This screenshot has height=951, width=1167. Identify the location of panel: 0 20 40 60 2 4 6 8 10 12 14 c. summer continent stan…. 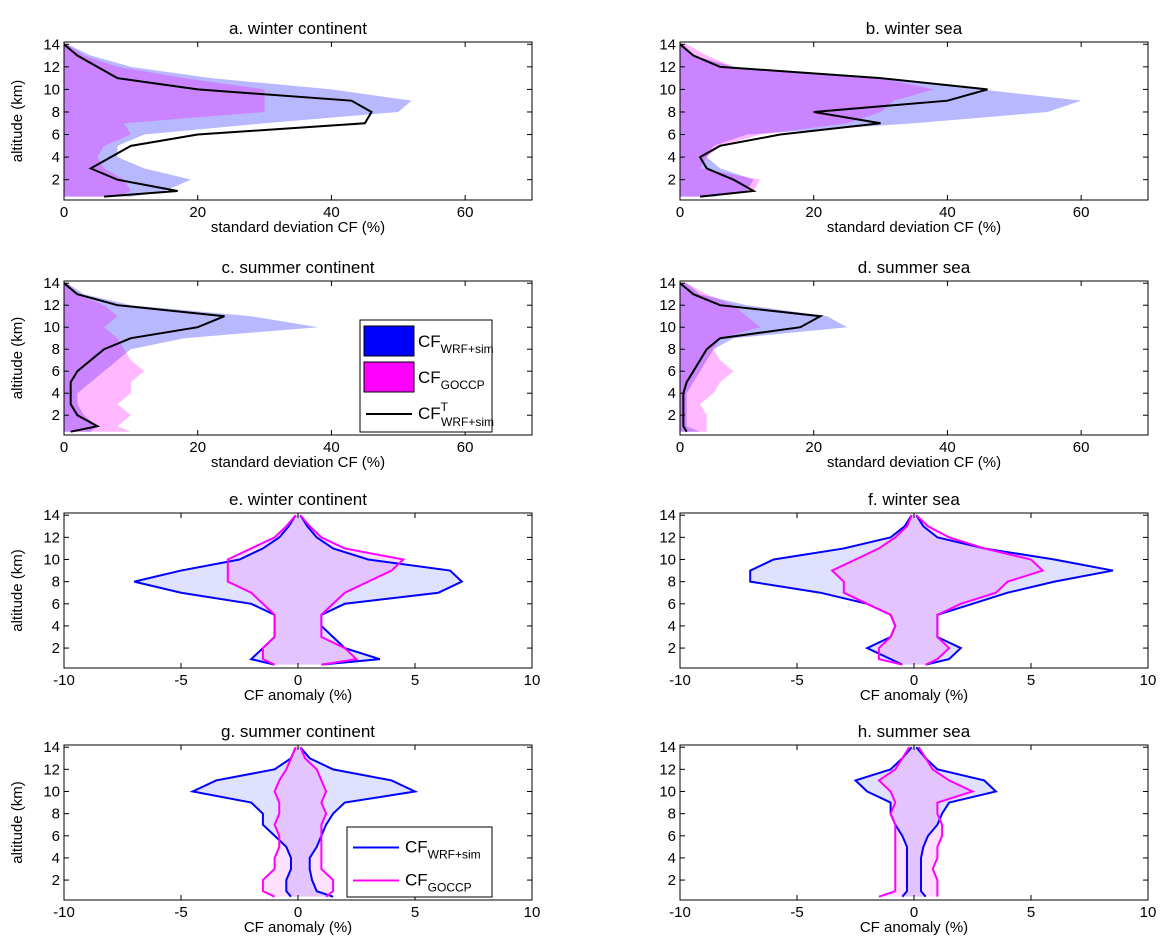
(271, 364).